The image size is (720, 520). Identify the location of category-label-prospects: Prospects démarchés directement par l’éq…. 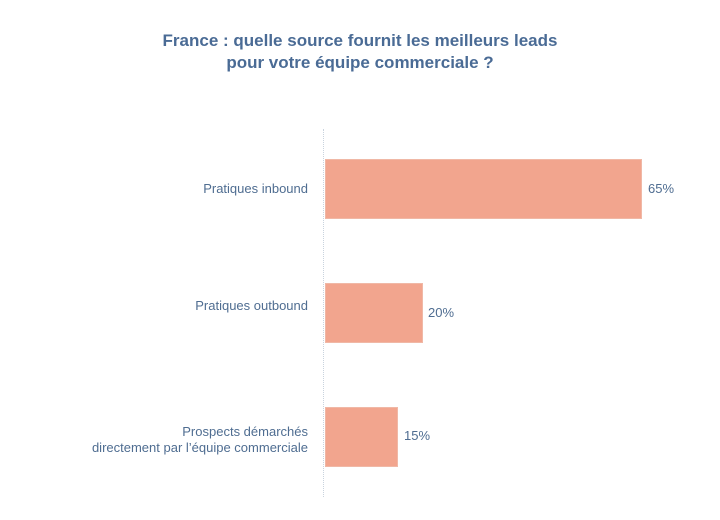
(200, 440).